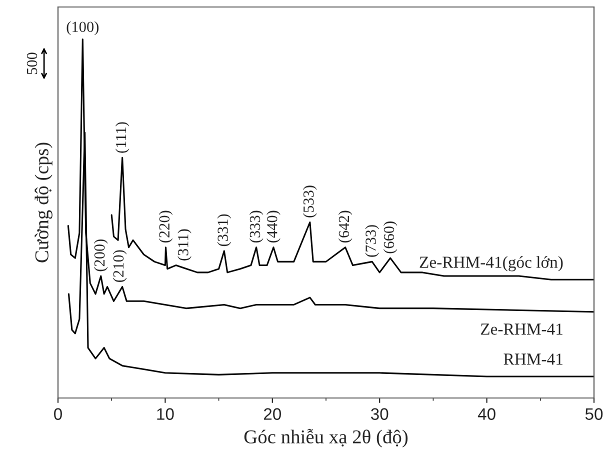 The width and height of the screenshot is (606, 459). Describe the element at coordinates (165, 414) in the screenshot. I see `x-tick-label: 10` at that location.